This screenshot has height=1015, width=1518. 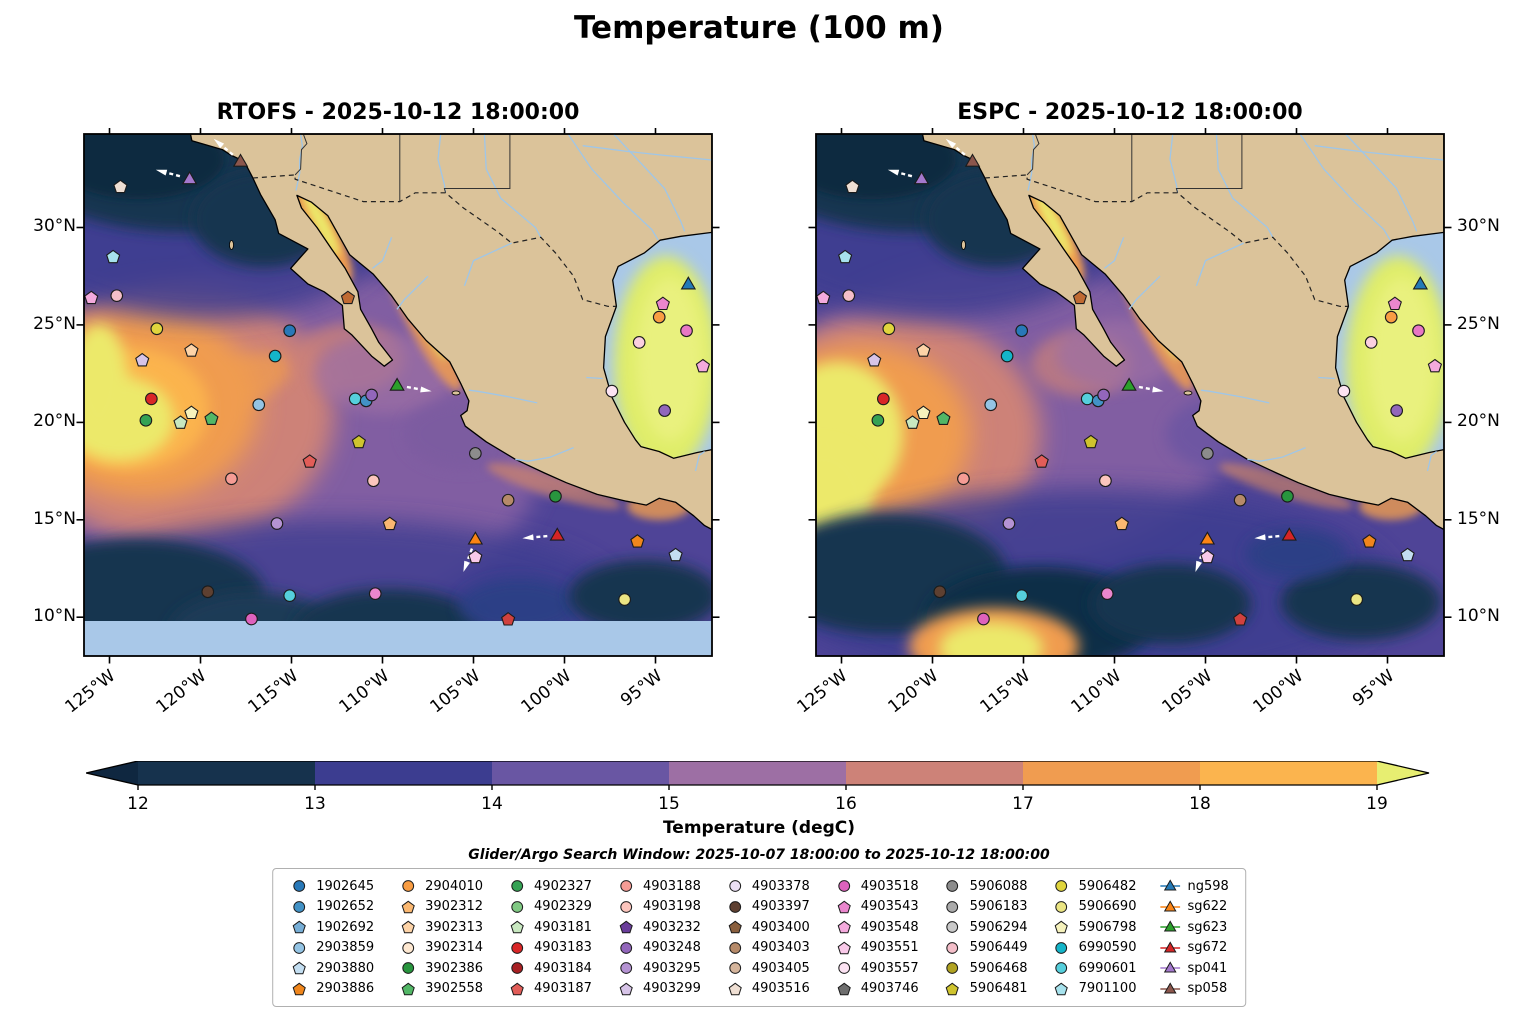 I want to click on legend-label: 6990601, so click(x=1107, y=968).